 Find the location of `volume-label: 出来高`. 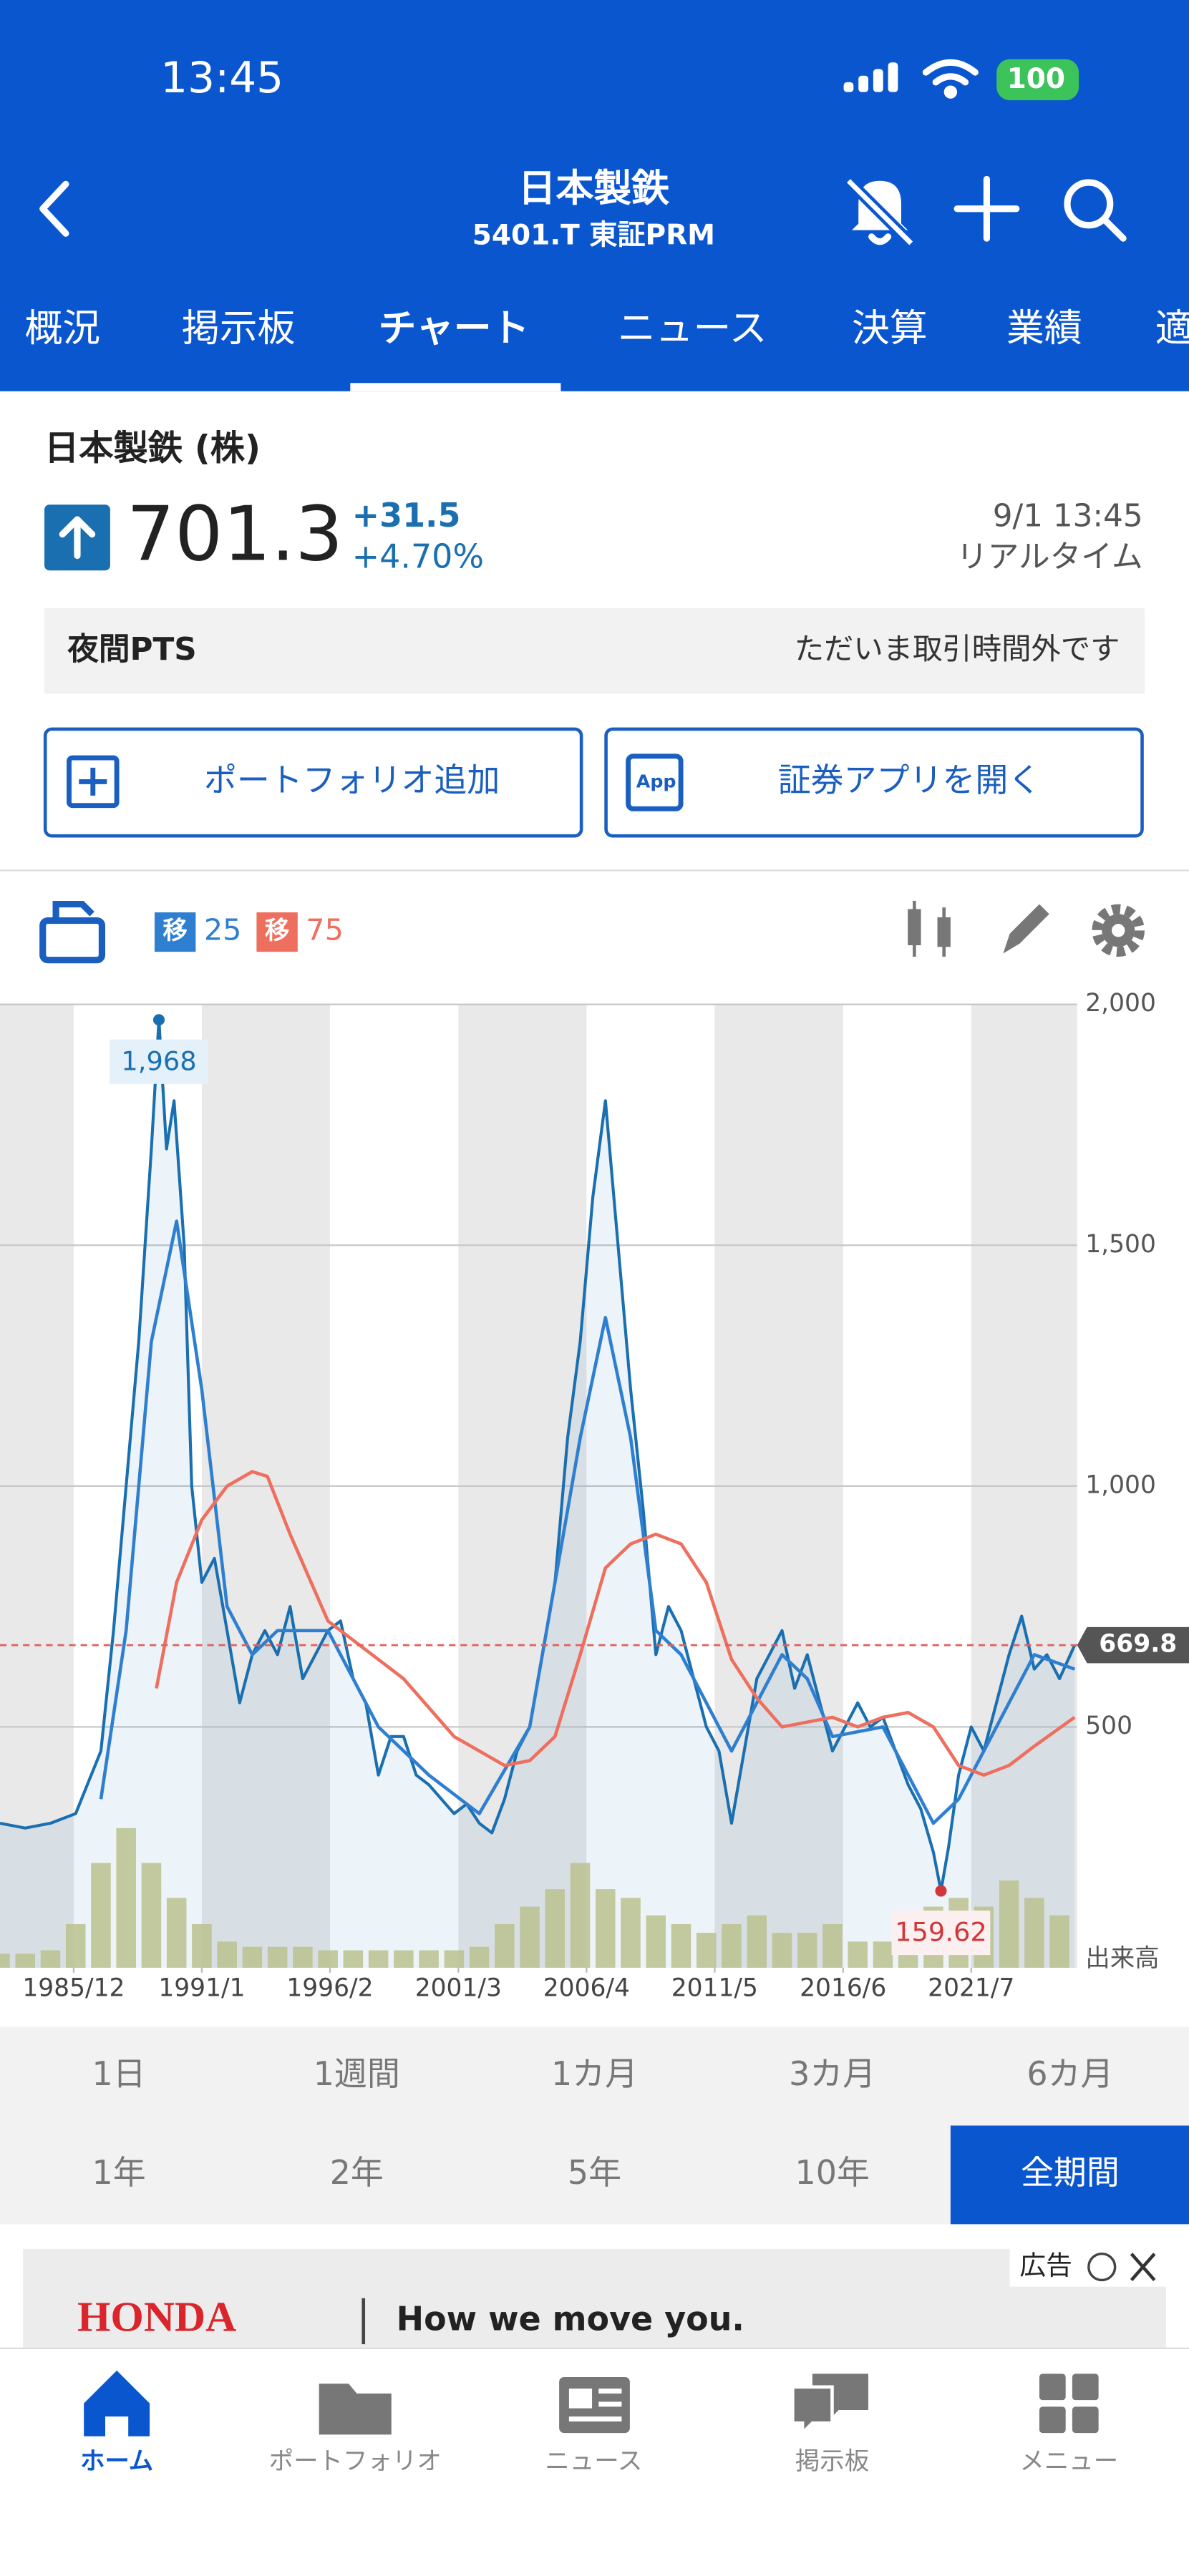

volume-label: 出来高 is located at coordinates (1122, 1958).